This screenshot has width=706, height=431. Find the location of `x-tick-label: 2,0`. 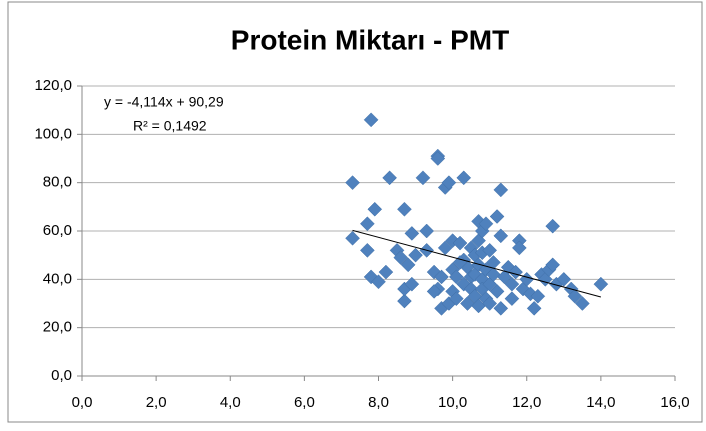

x-tick-label: 2,0 is located at coordinates (156, 402).